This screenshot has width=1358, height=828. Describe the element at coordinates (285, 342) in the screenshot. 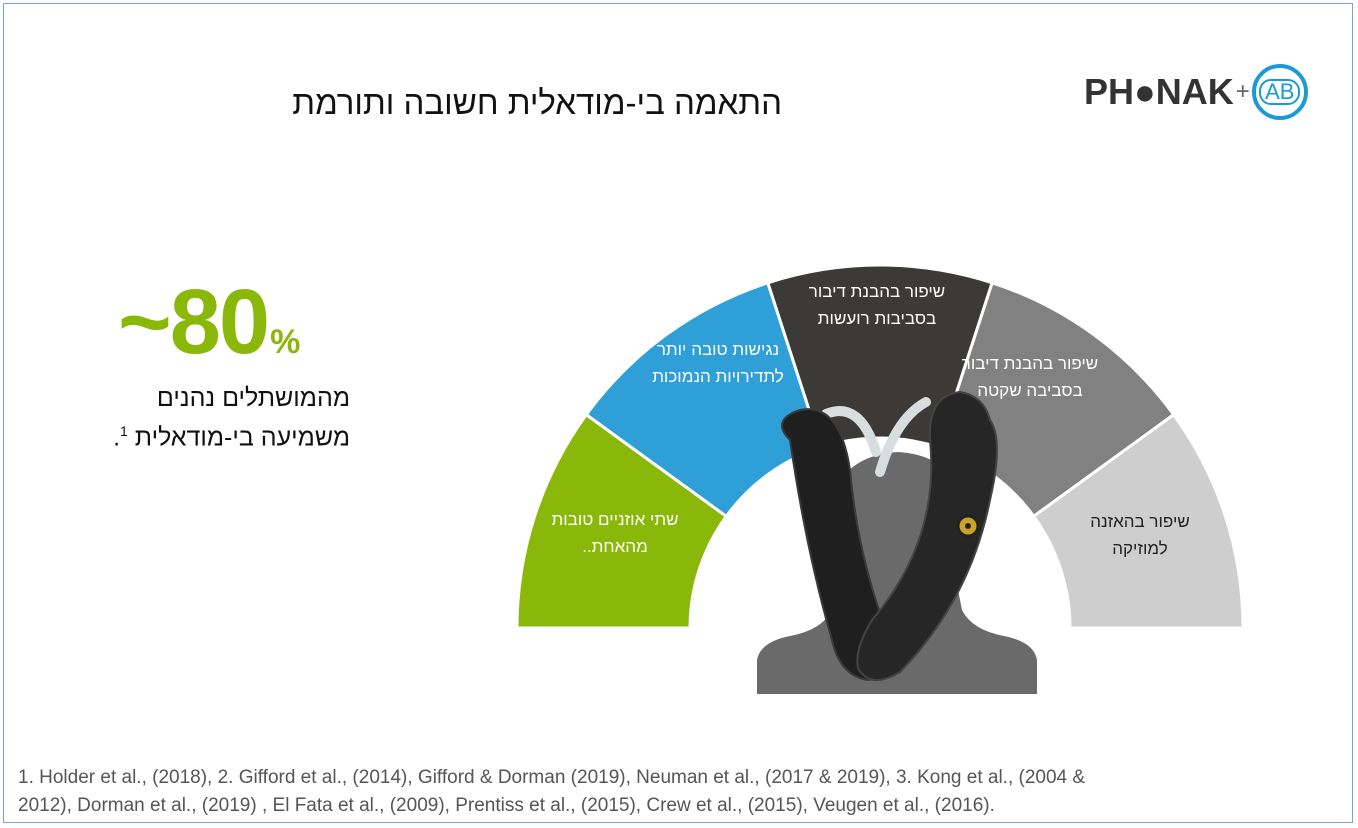

I see `stat-unit: %` at that location.